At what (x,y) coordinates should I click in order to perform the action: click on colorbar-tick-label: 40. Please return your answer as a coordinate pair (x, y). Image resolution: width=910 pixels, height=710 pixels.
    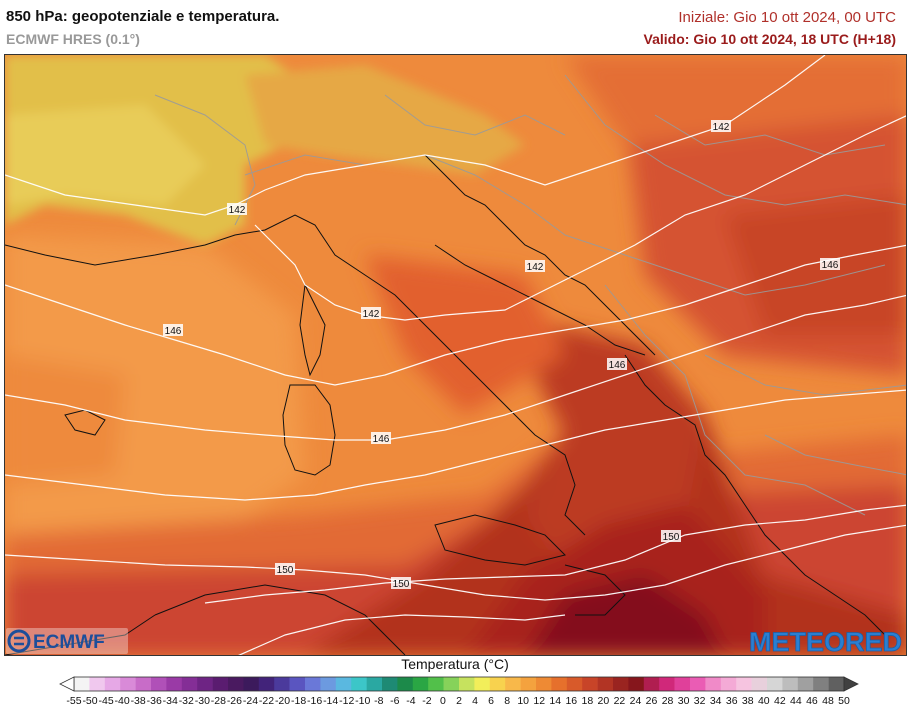
    Looking at the image, I should click on (763, 701).